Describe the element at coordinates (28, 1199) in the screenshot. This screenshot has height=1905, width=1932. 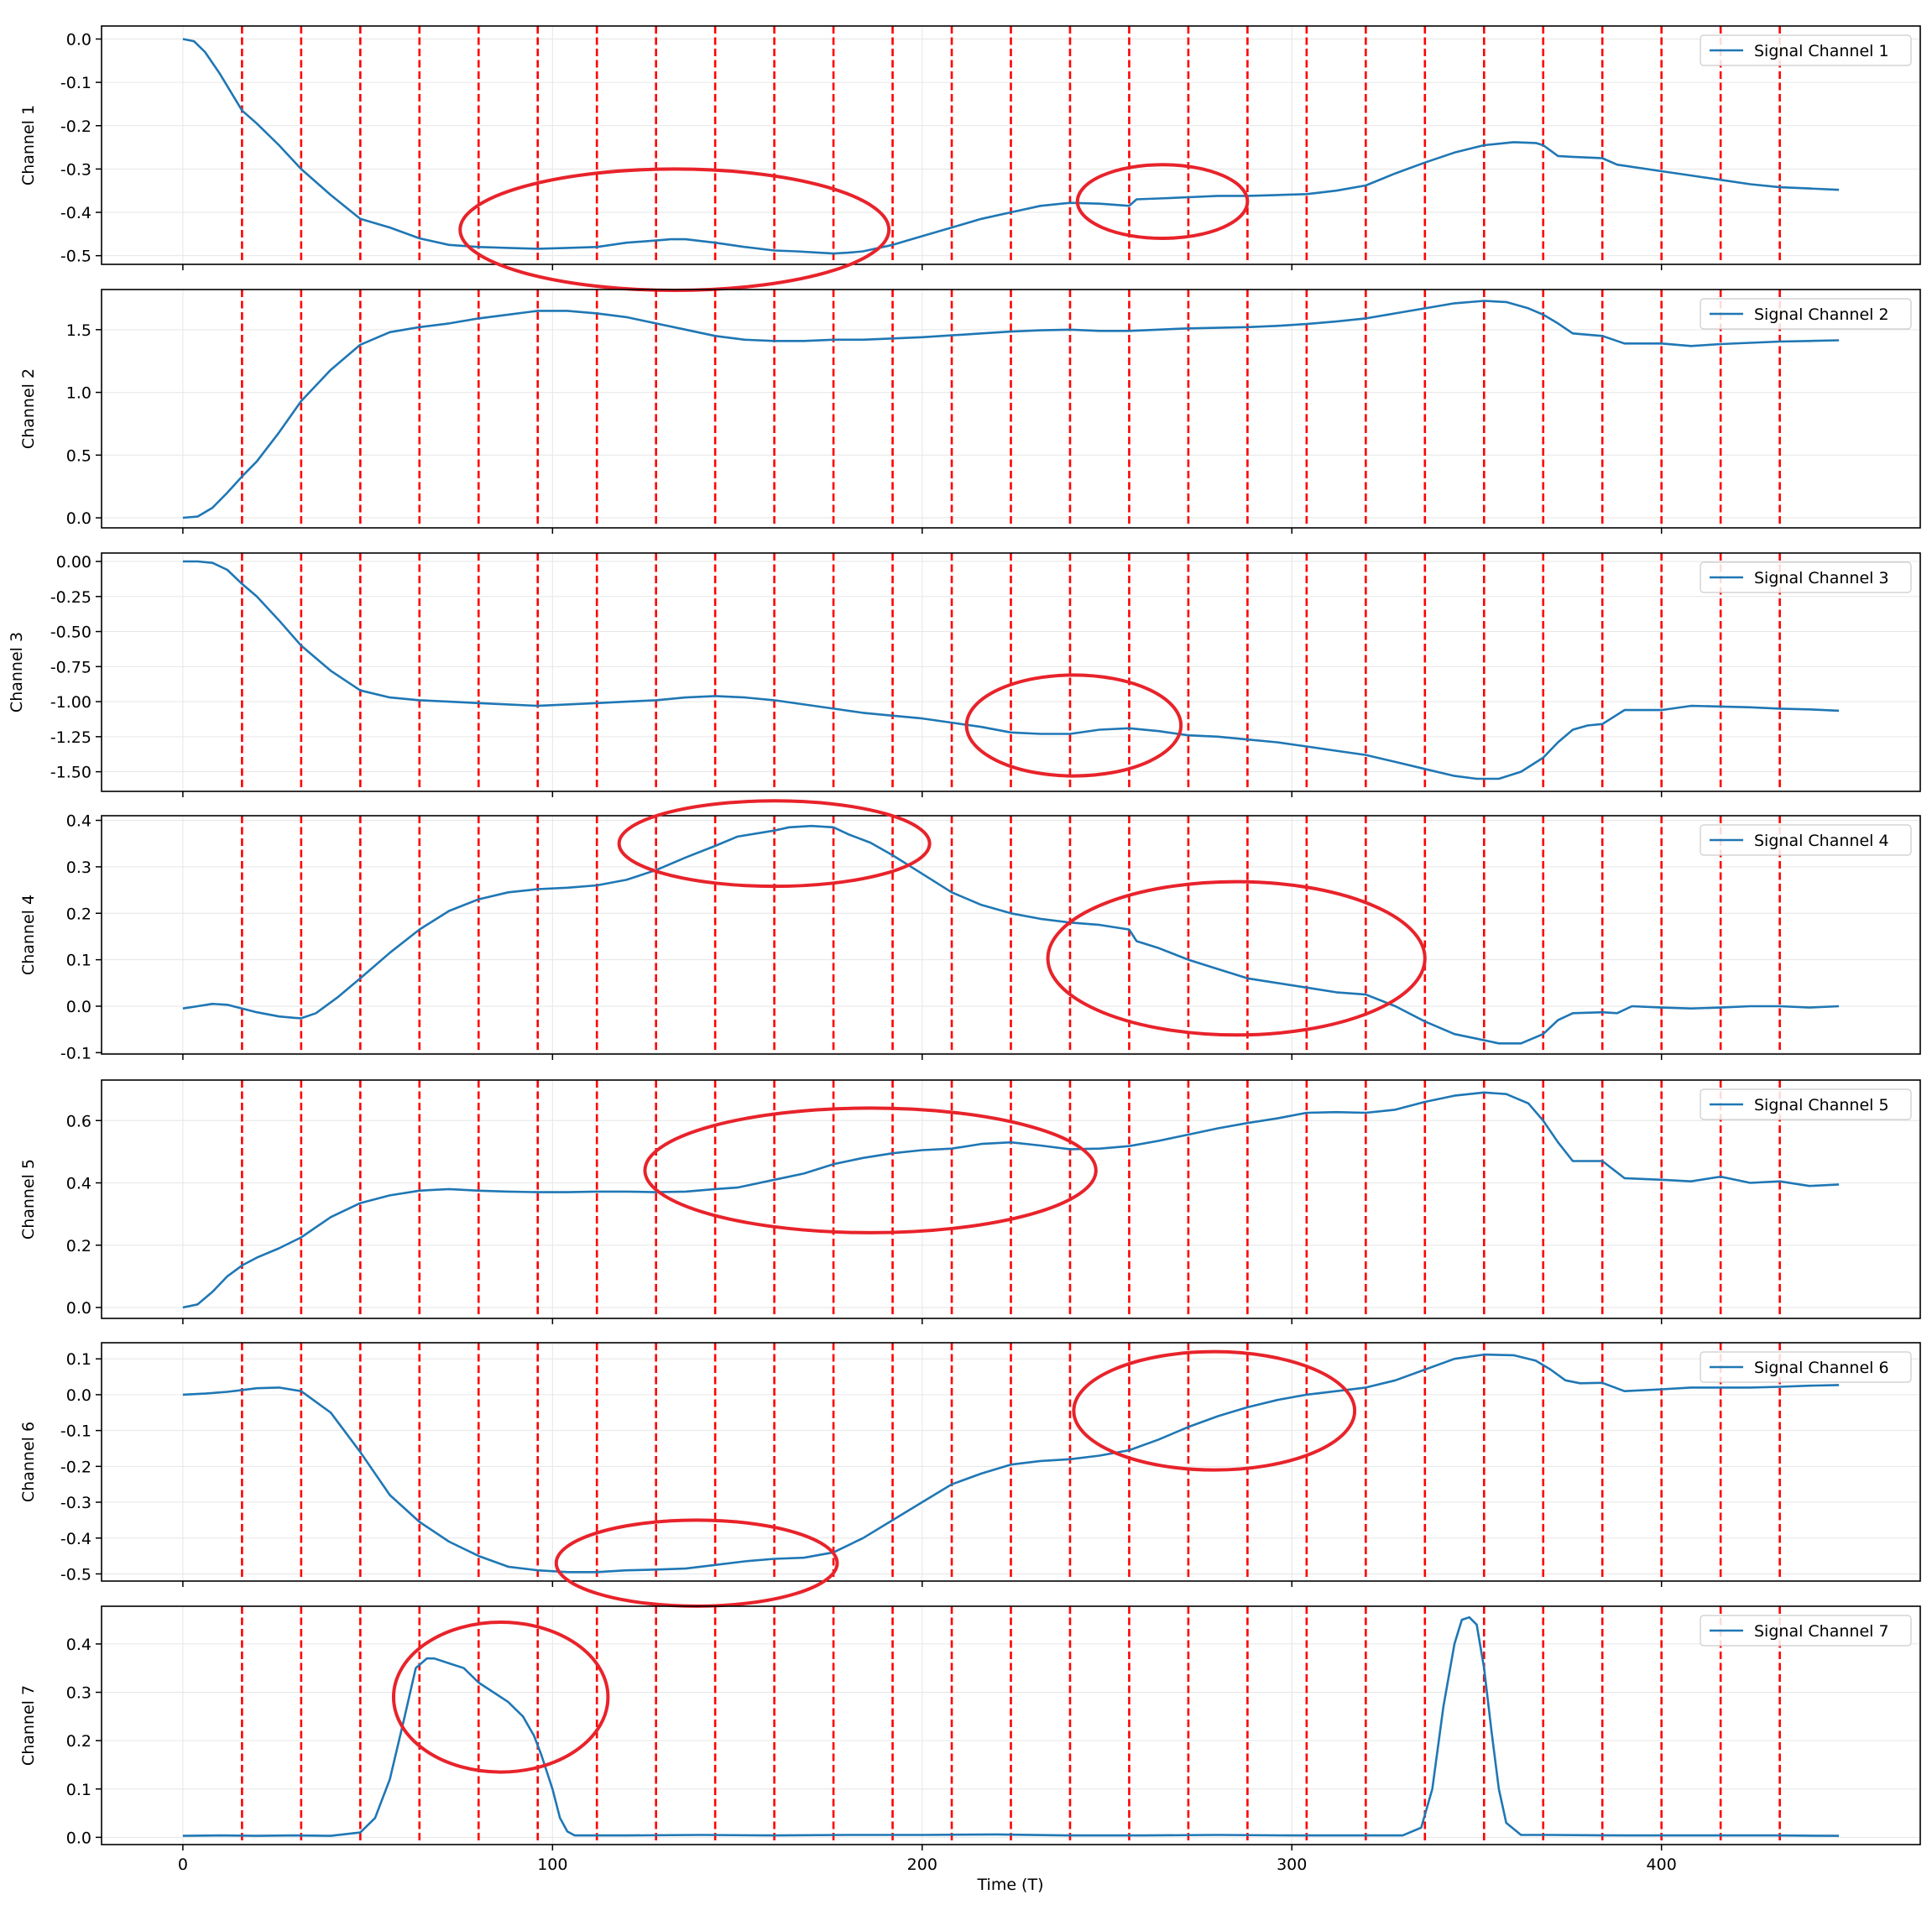
I see `y-axis-label: Channel 5` at that location.